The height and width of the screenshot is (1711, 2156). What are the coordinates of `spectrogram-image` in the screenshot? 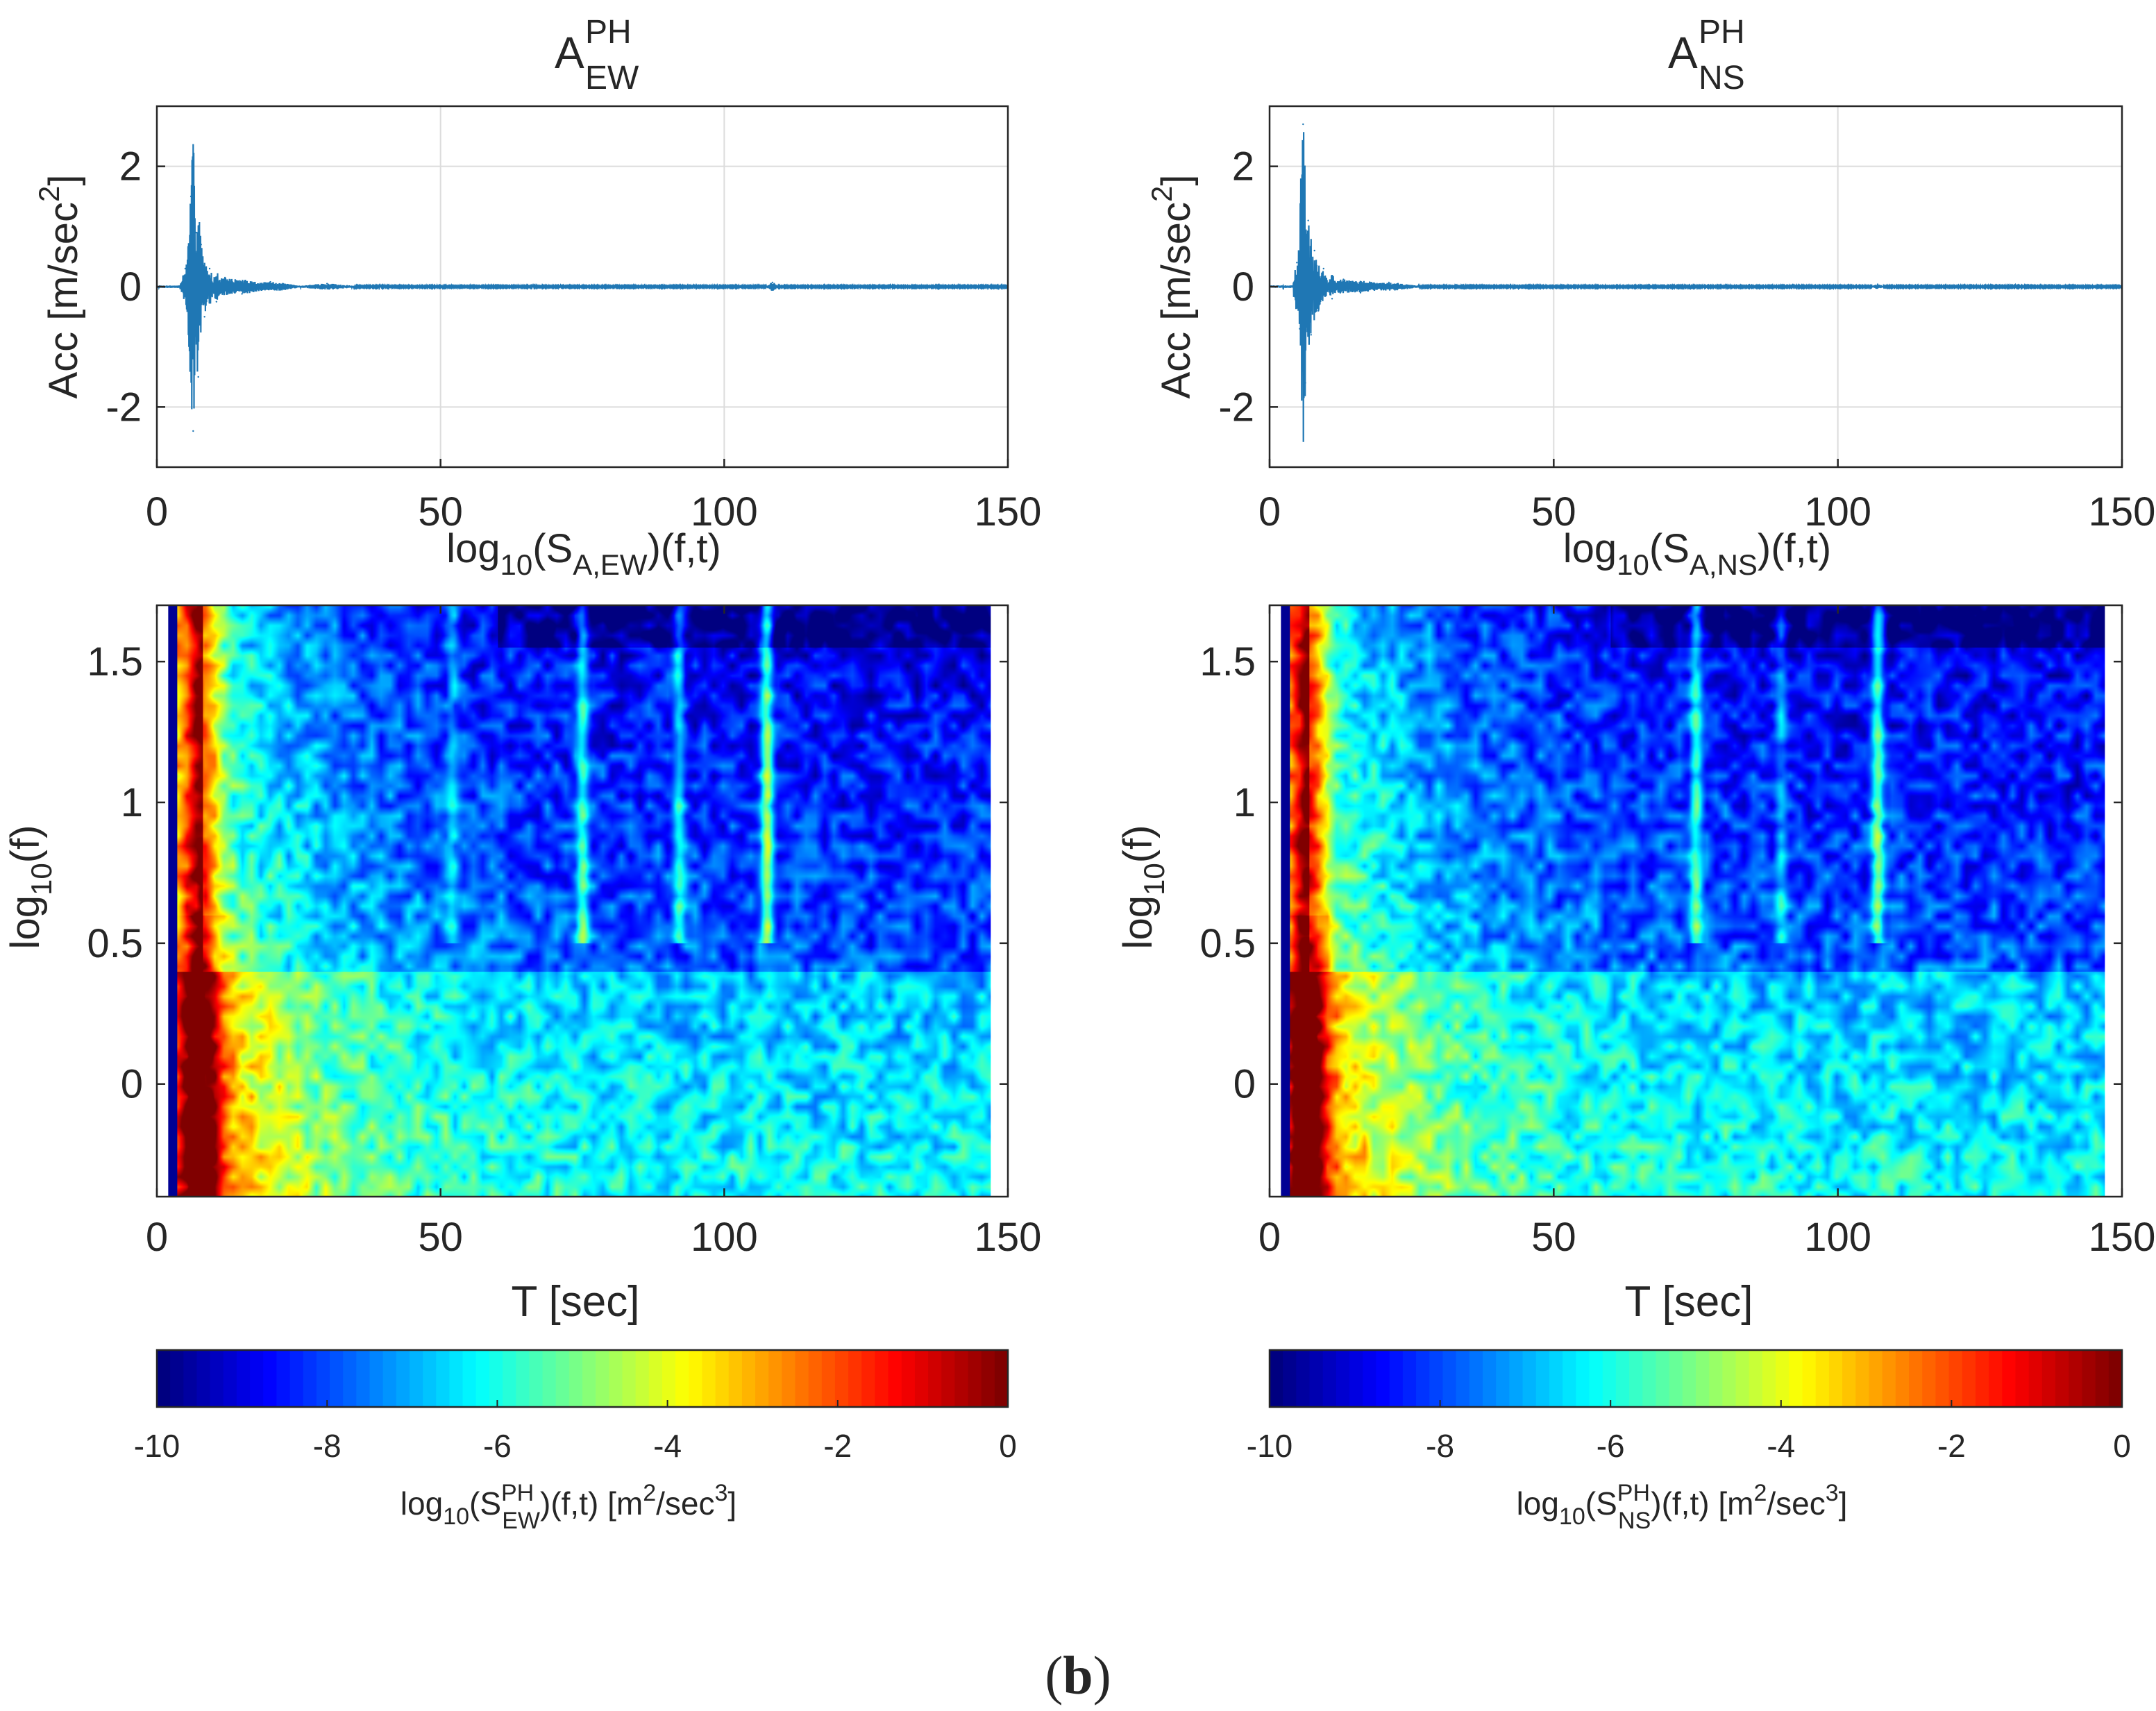 It's located at (579, 901).